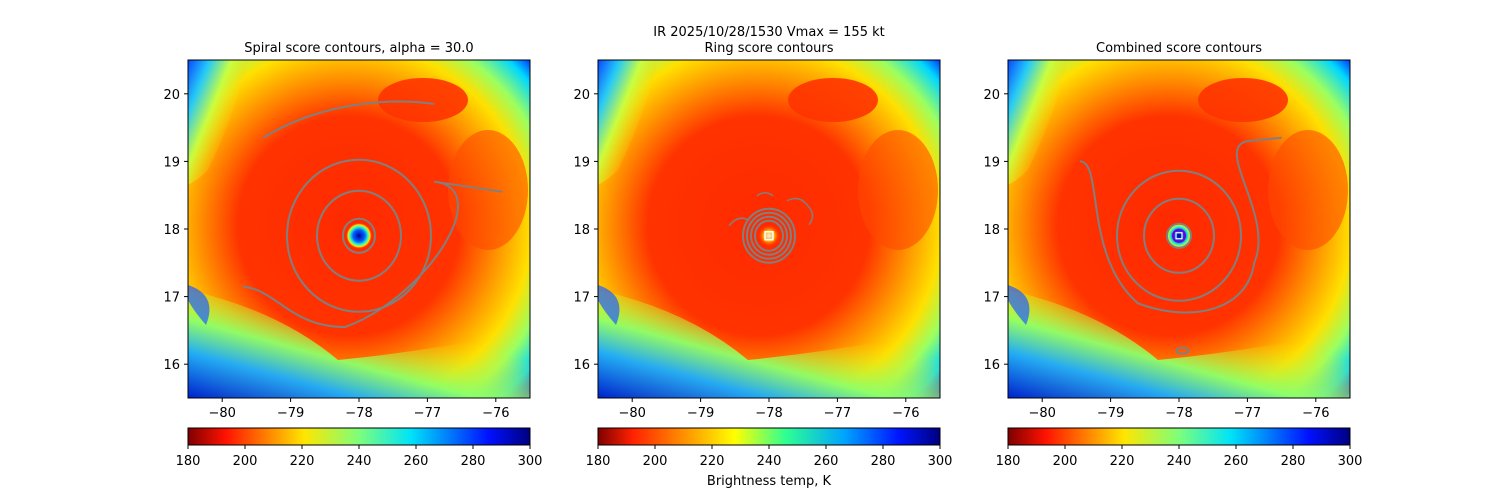  What do you see at coordinates (358, 48) in the screenshot?
I see `panel-title-1: Spiral score contours, alpha = 30.0` at bounding box center [358, 48].